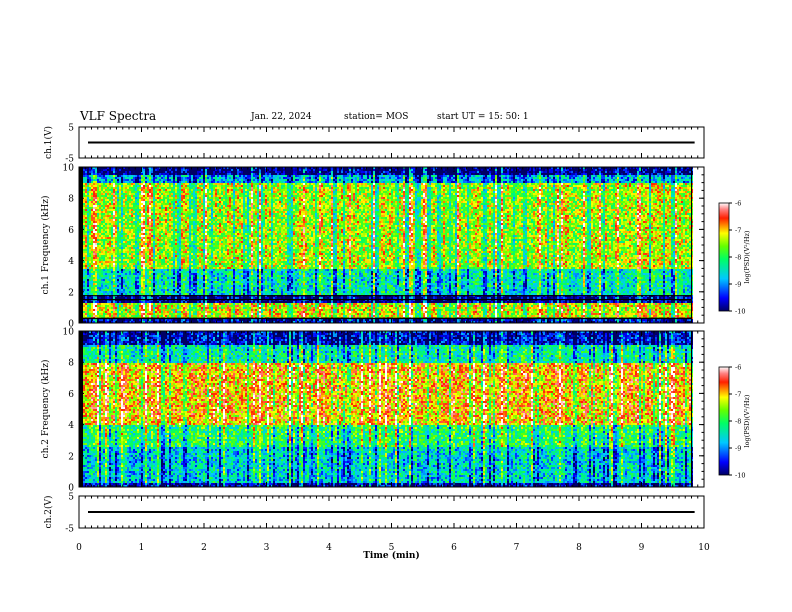  What do you see at coordinates (454, 548) in the screenshot?
I see `x-tick-label: 6` at bounding box center [454, 548].